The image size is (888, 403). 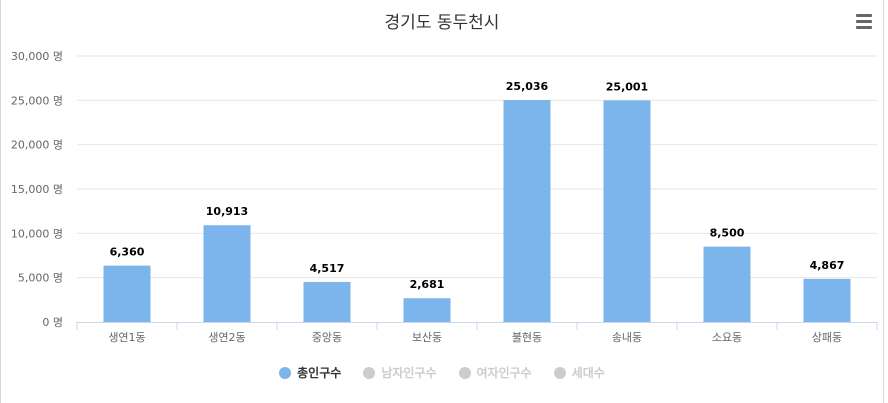 I want to click on data-label: 4,867, so click(x=827, y=265).